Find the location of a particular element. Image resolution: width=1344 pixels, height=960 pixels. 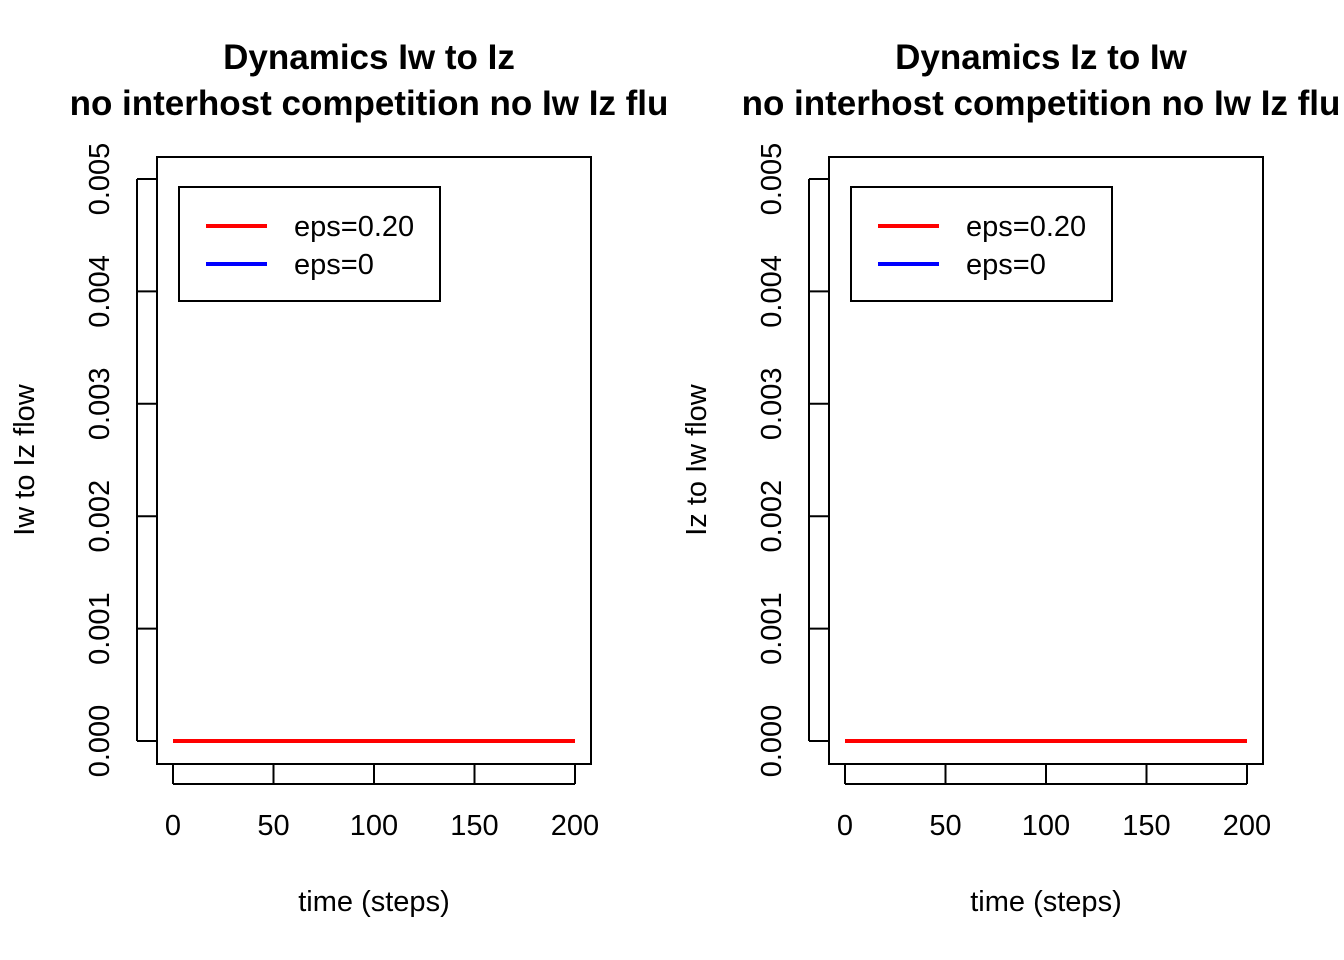

chart-title: Dynamics Iz to Iw is located at coordinates (1041, 57).